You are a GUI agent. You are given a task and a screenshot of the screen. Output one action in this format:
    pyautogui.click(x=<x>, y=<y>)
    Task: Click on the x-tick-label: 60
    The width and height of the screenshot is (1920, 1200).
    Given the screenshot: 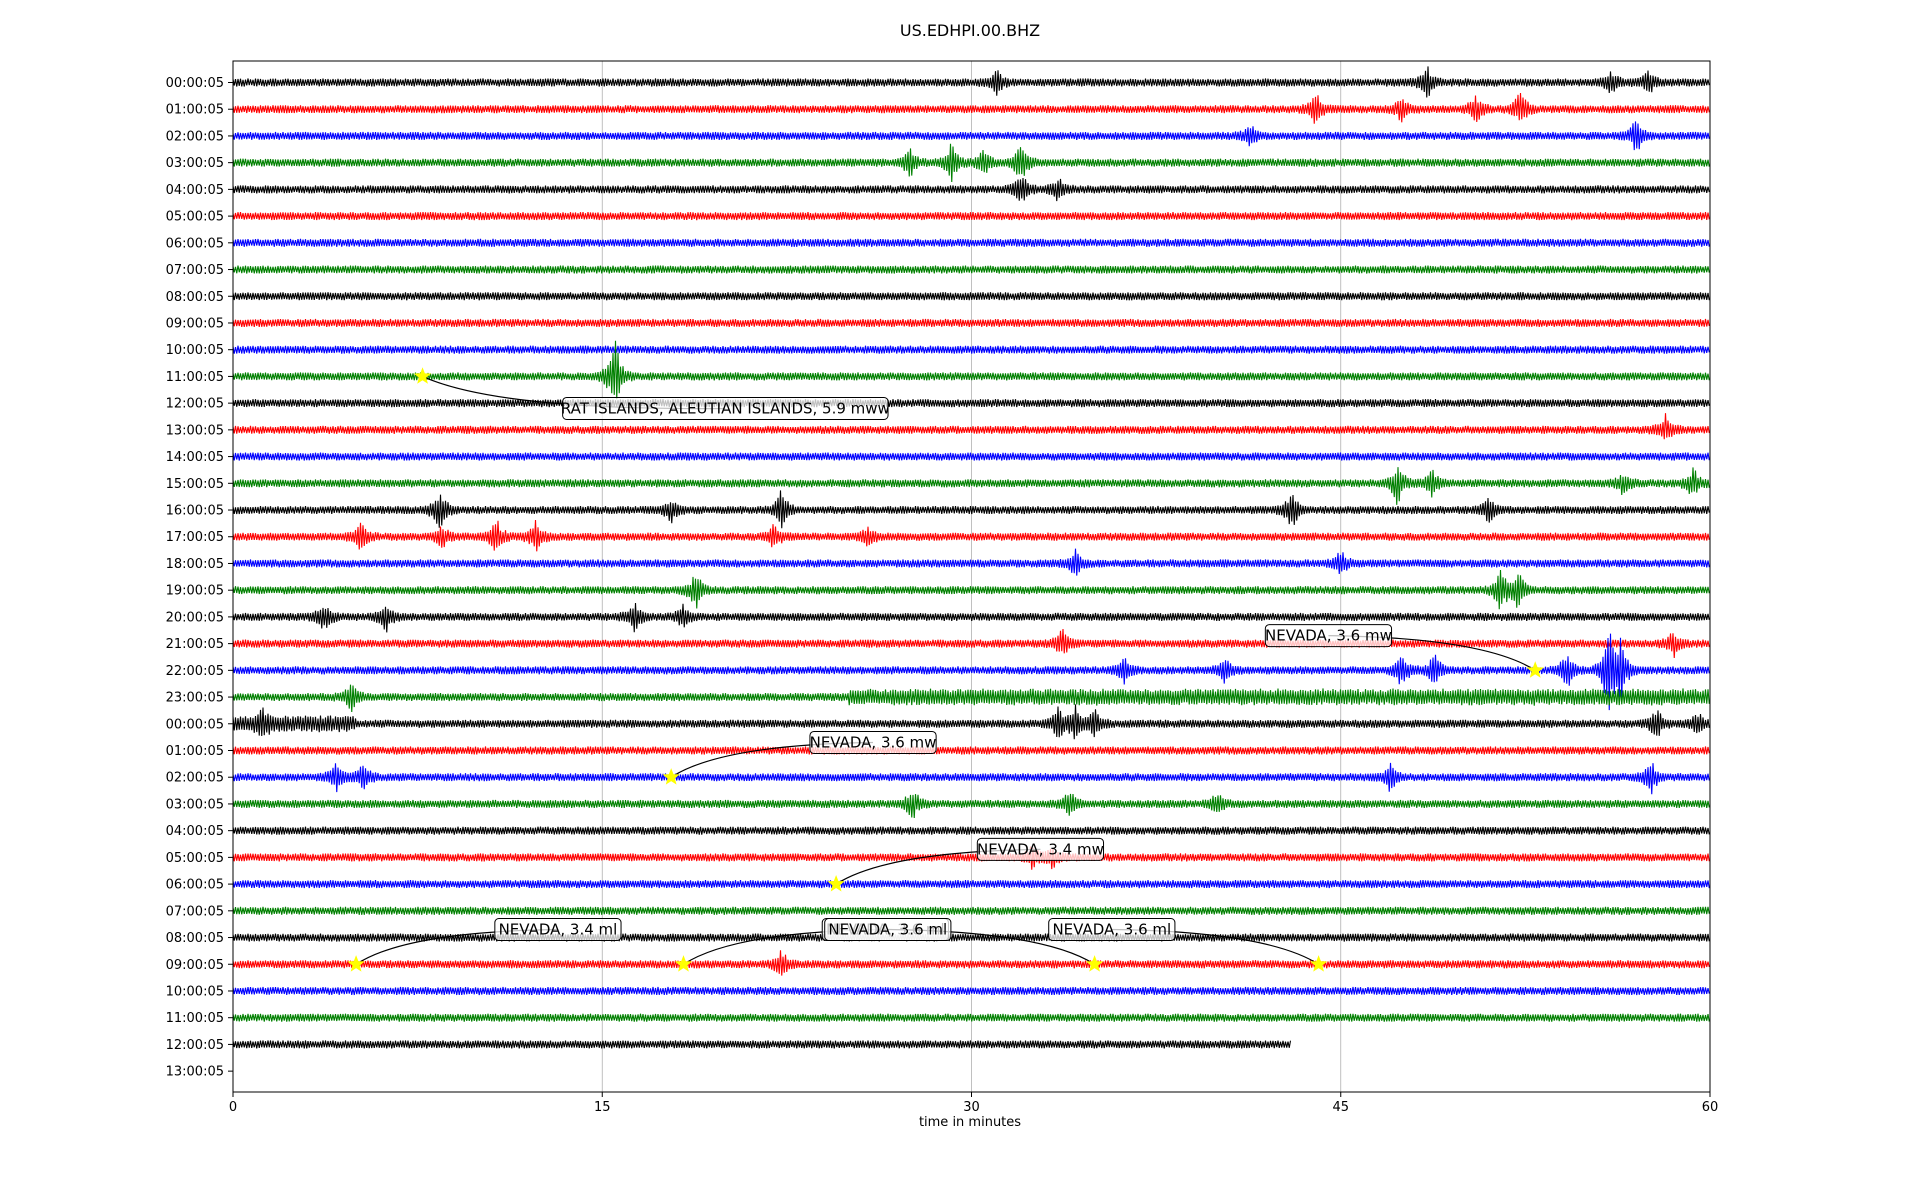 What is the action you would take?
    pyautogui.click(x=1710, y=1107)
    